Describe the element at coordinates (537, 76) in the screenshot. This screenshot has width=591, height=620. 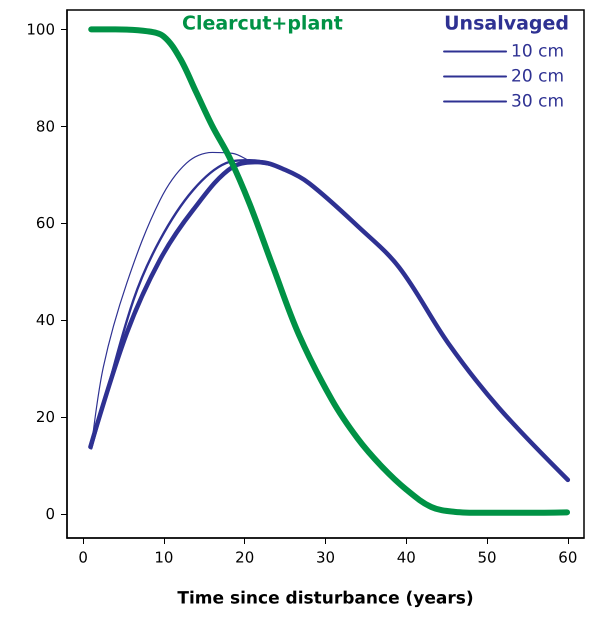
I see `legend-label: 20 cm` at that location.